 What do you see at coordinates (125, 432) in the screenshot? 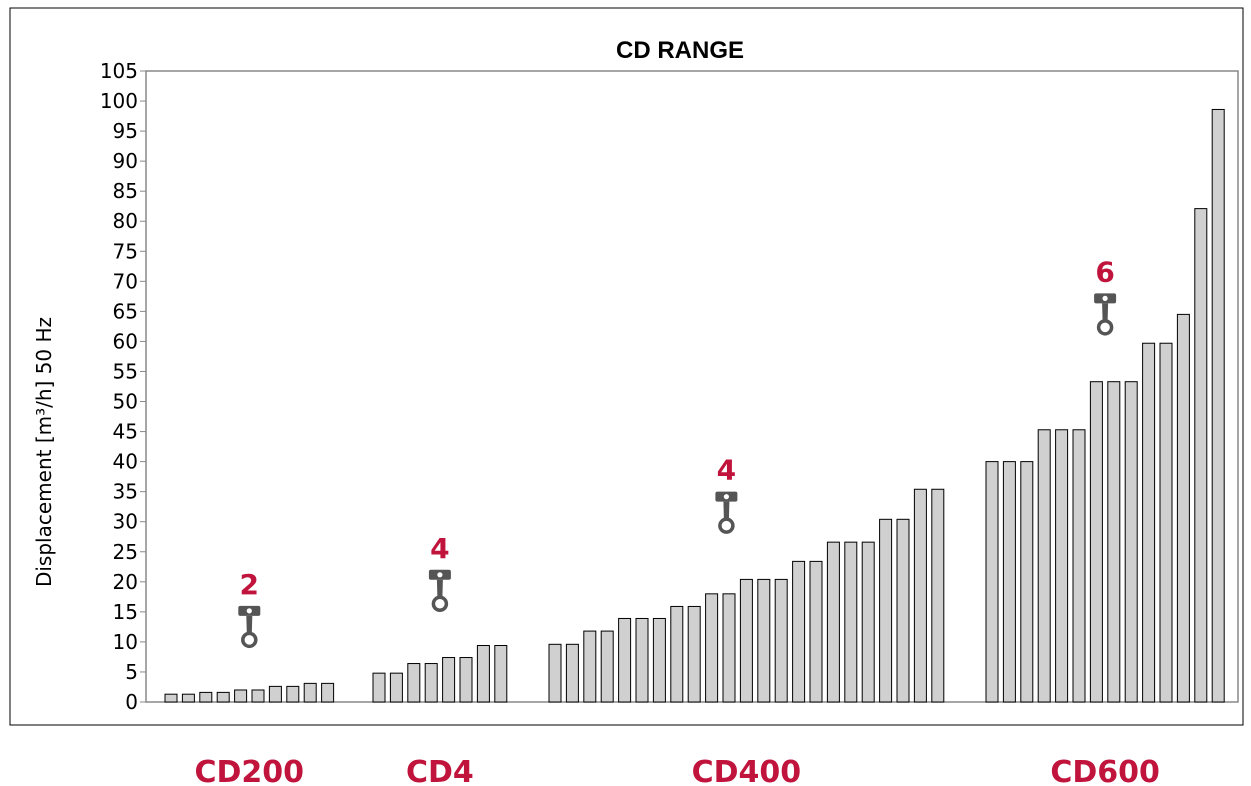
I see `y-tick-label: 45` at bounding box center [125, 432].